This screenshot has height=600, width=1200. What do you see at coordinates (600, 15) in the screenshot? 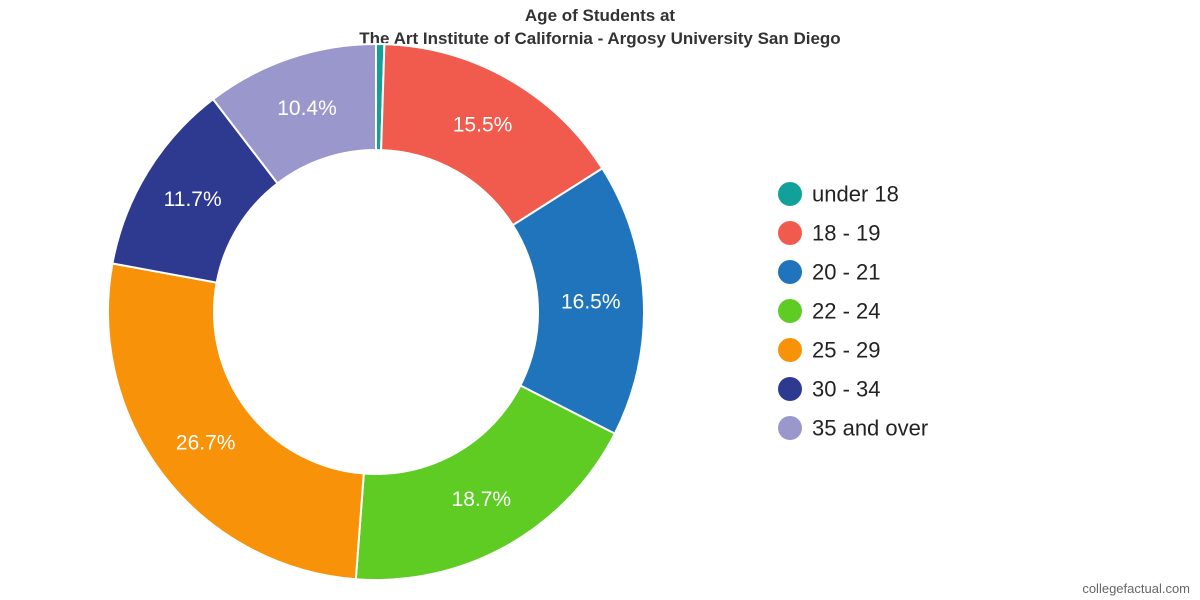
I see `chart-title: Age of Students at` at bounding box center [600, 15].